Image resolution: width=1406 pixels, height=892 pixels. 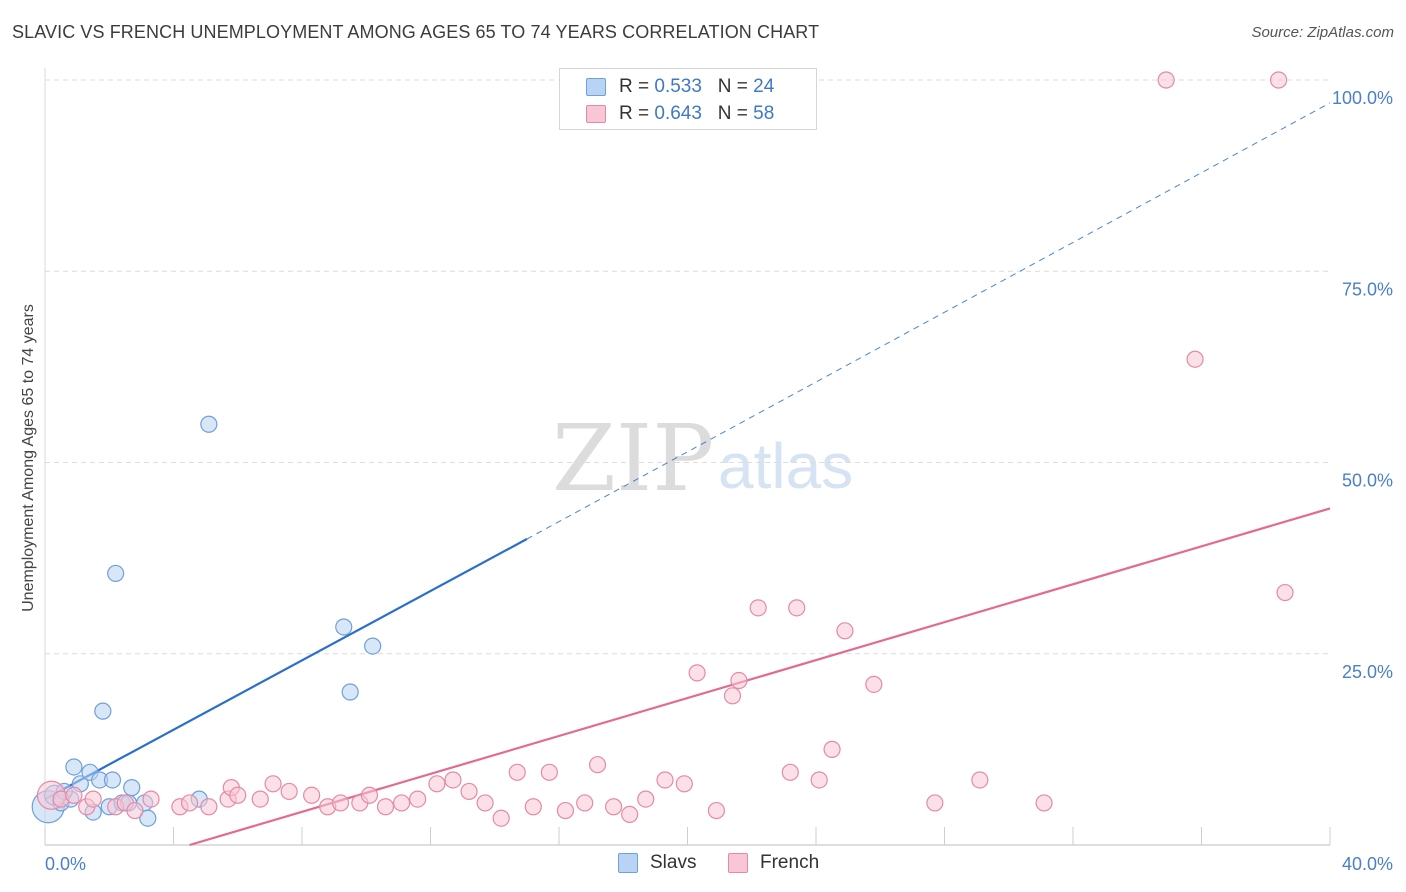 What do you see at coordinates (764, 86) in the screenshot?
I see `n-value-slavs: 24` at bounding box center [764, 86].